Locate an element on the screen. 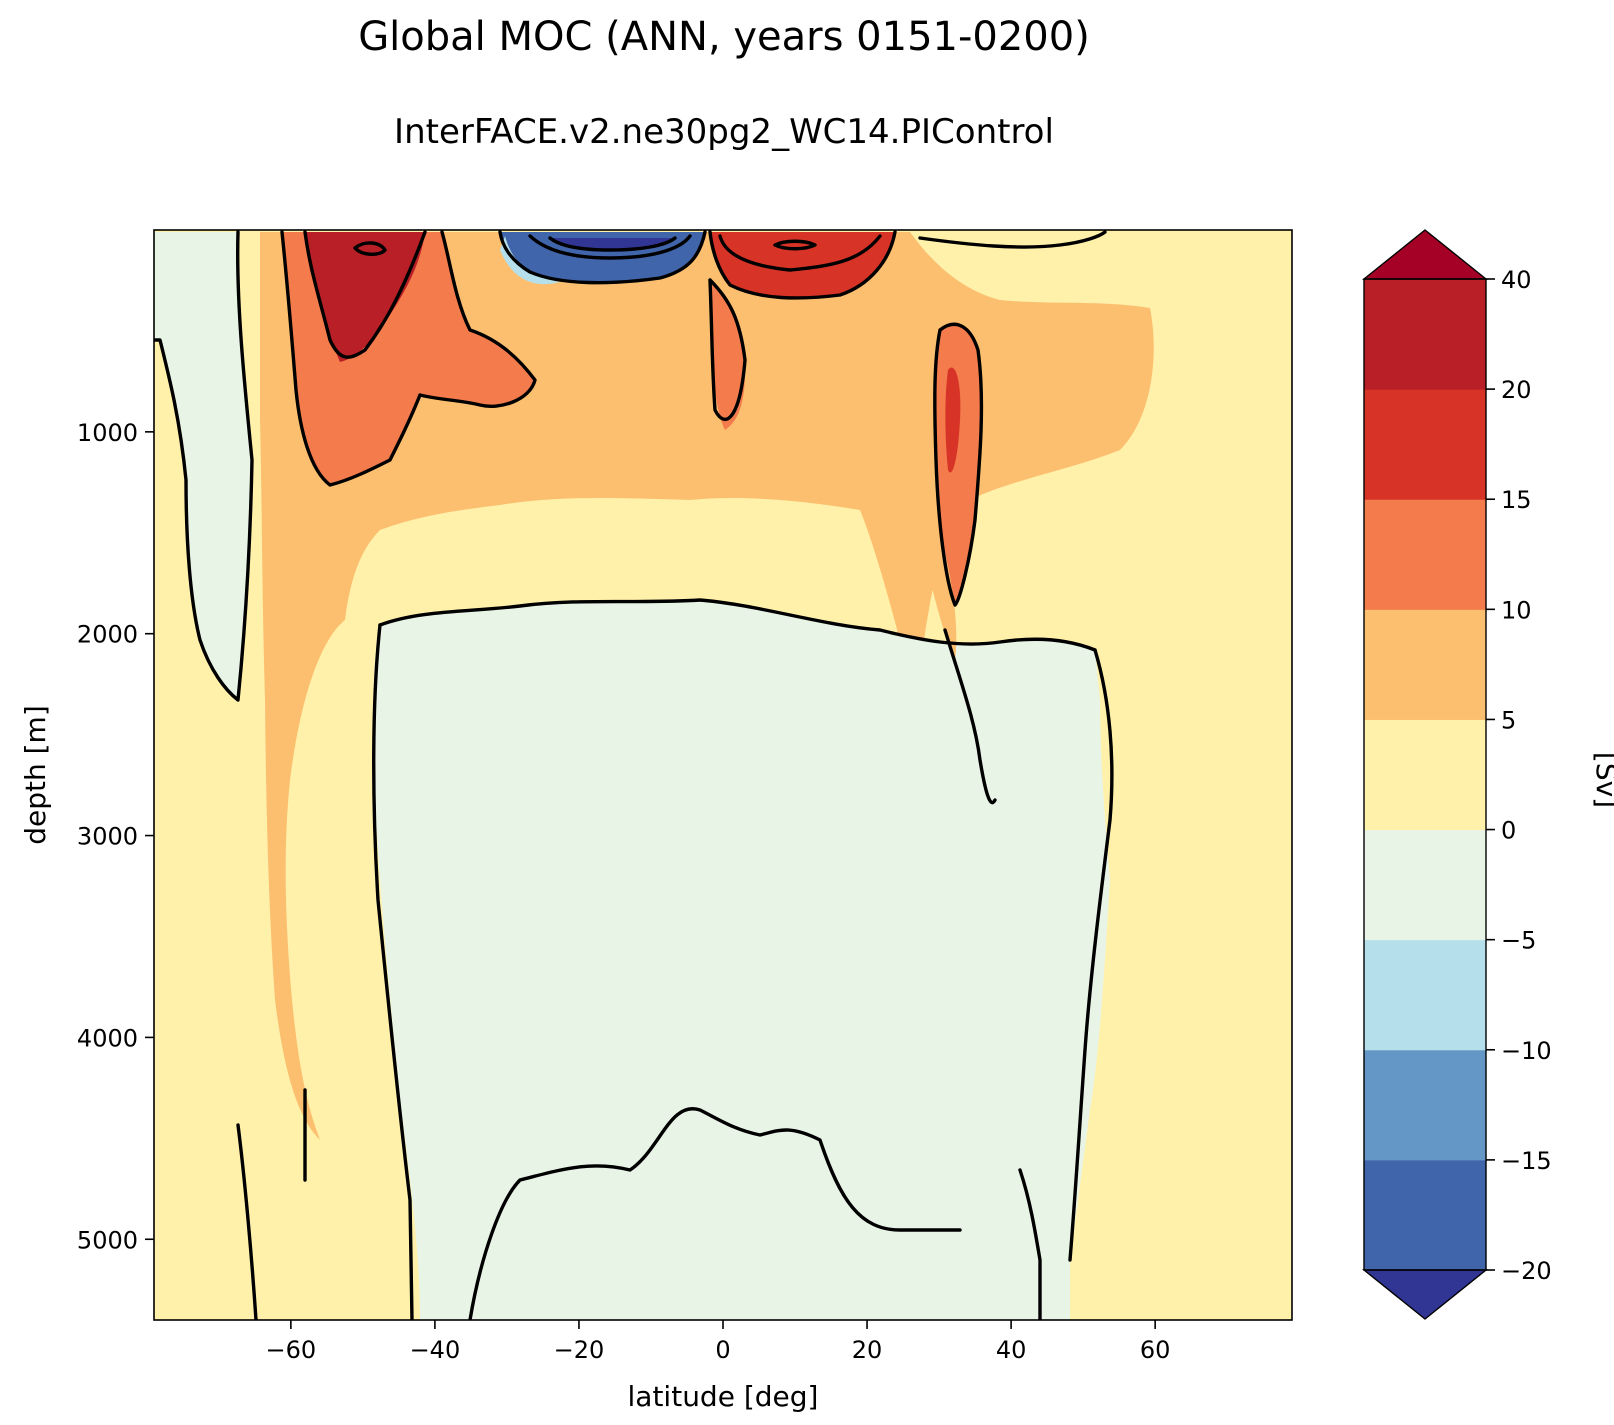  region-northern-plume-core is located at coordinates (953, 420).